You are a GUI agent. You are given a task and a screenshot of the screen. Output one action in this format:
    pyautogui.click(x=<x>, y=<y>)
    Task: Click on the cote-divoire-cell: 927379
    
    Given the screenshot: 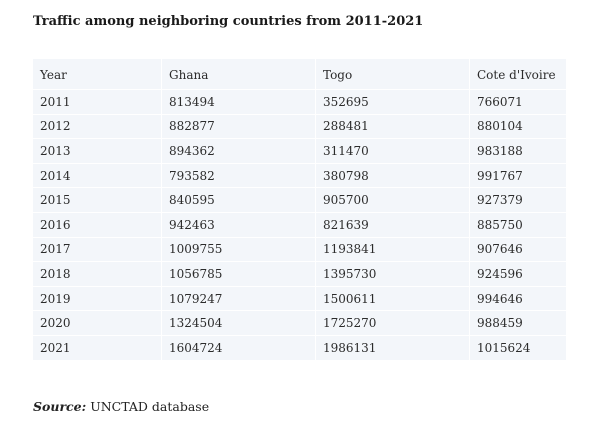 What is the action you would take?
    pyautogui.click(x=533, y=200)
    